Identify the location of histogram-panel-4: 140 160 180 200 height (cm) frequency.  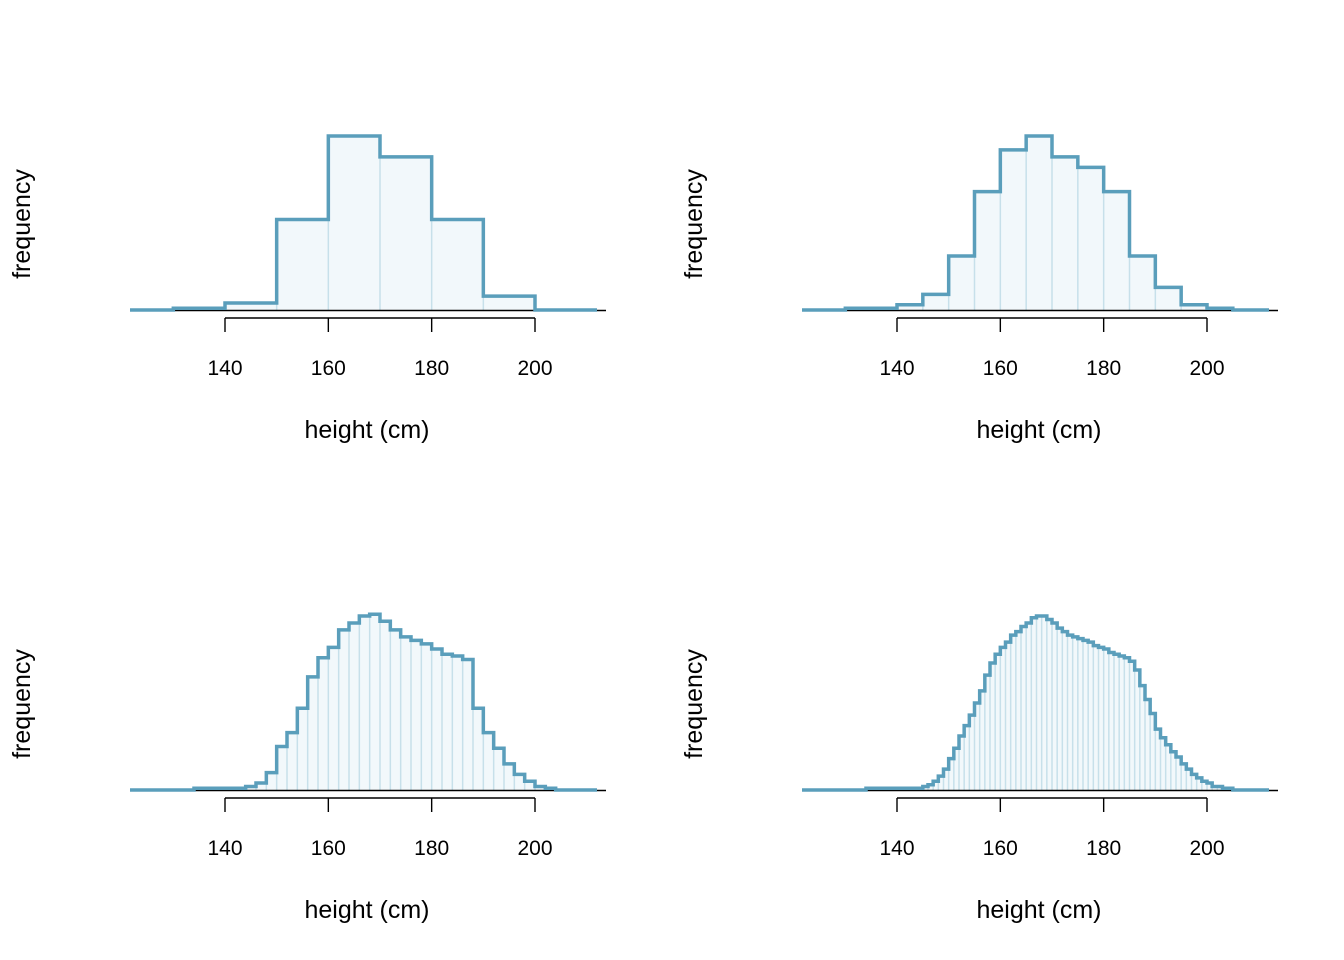
(979, 769).